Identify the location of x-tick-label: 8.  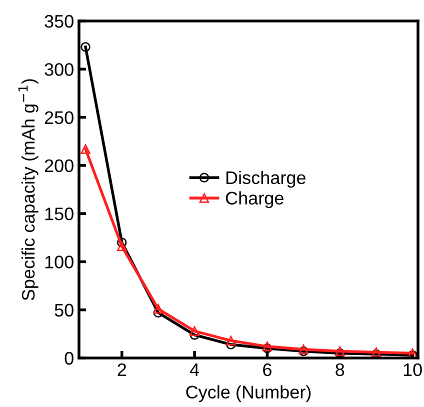
(340, 369).